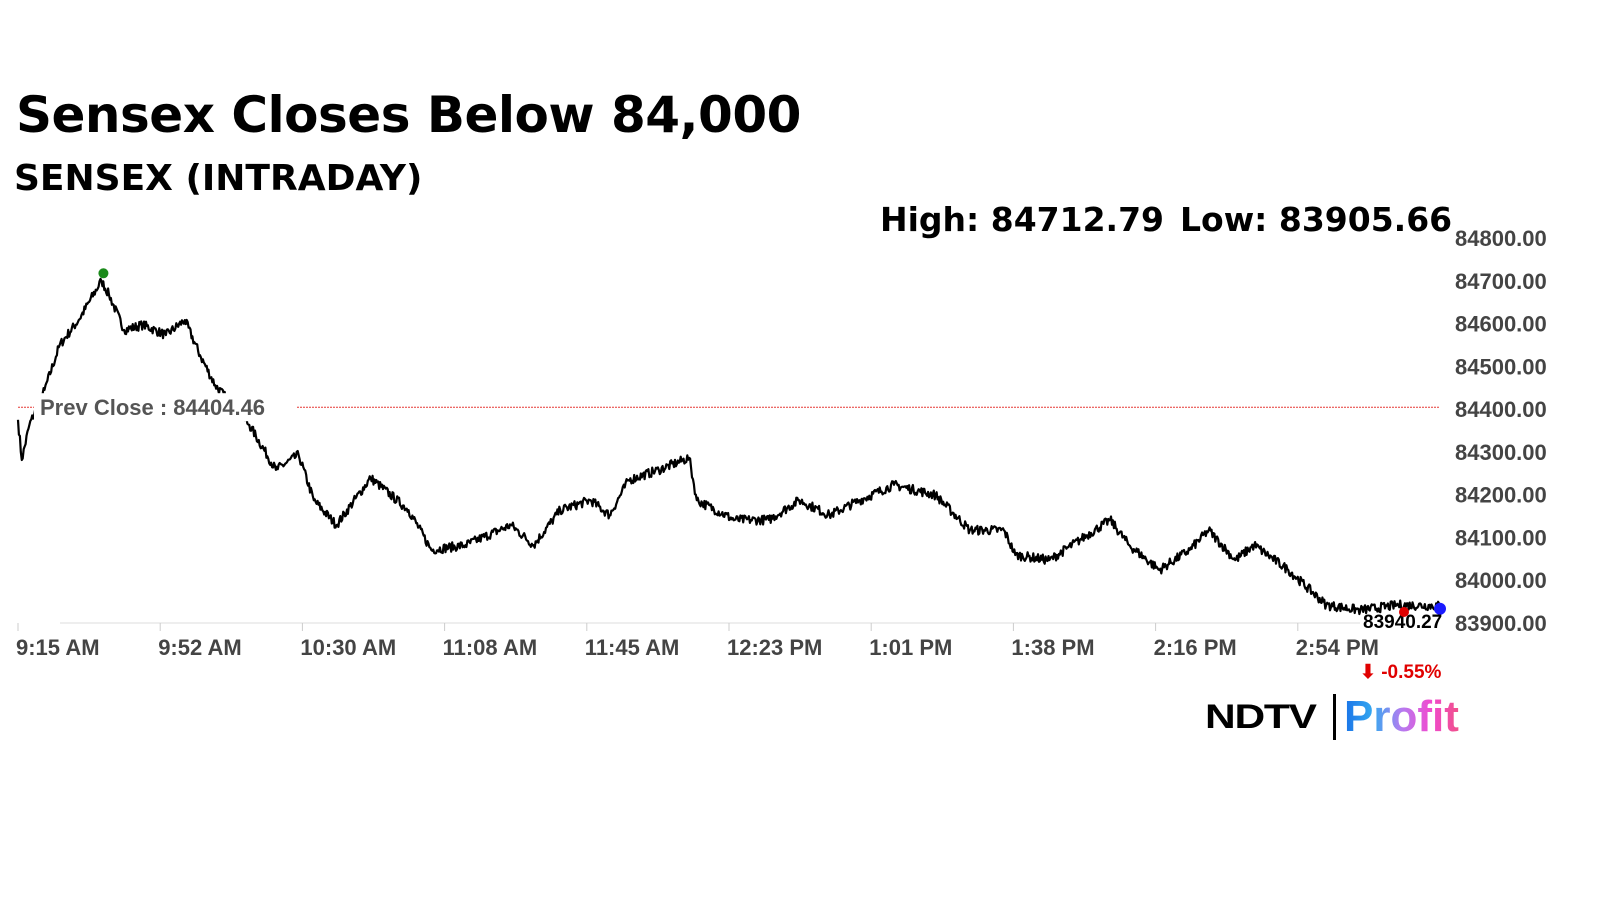  What do you see at coordinates (1316, 219) in the screenshot?
I see `low-label: Low: 83905.66` at bounding box center [1316, 219].